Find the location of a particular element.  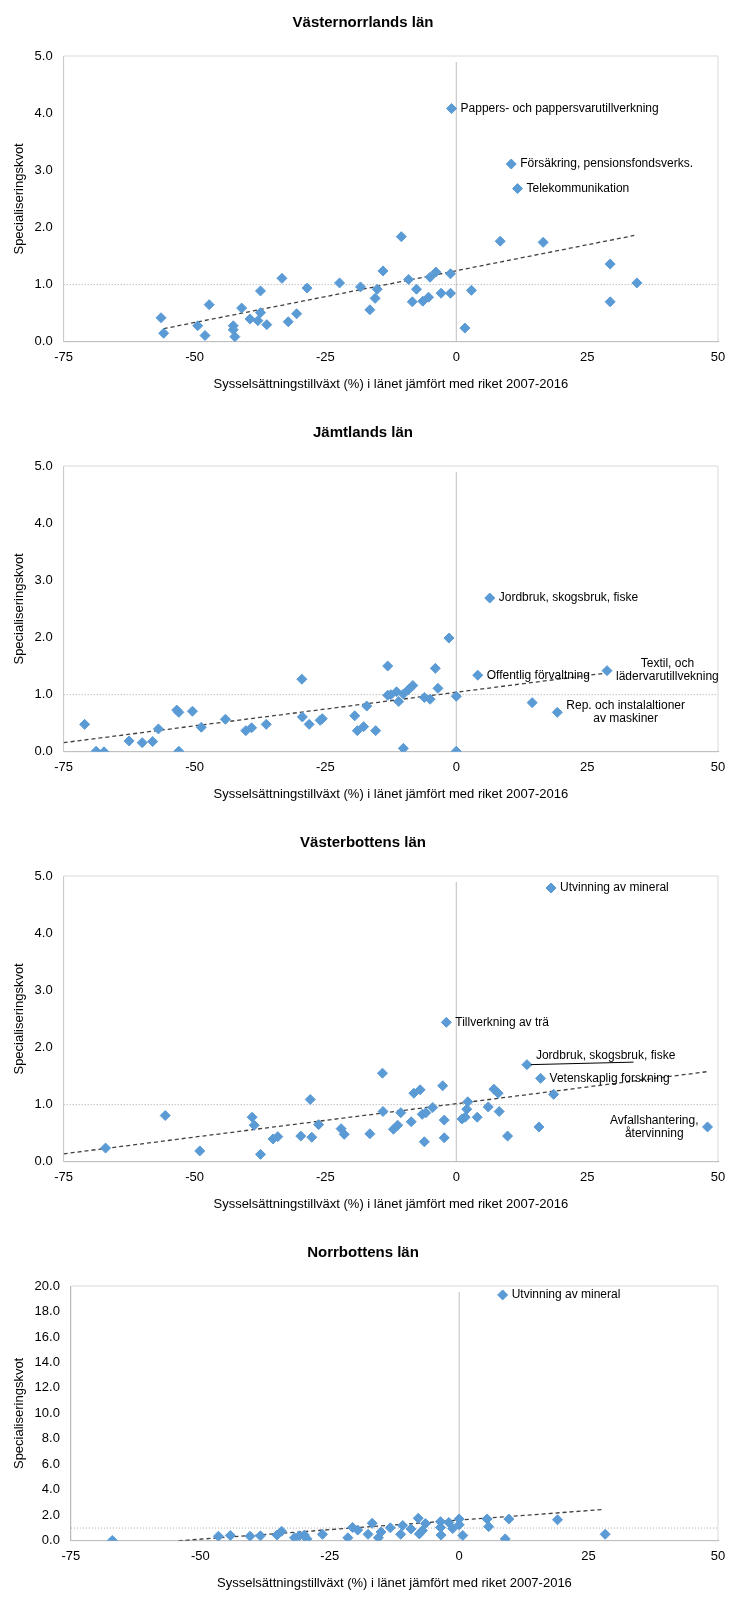

y-tick-label: 12.0 is located at coordinates (47, 1387).